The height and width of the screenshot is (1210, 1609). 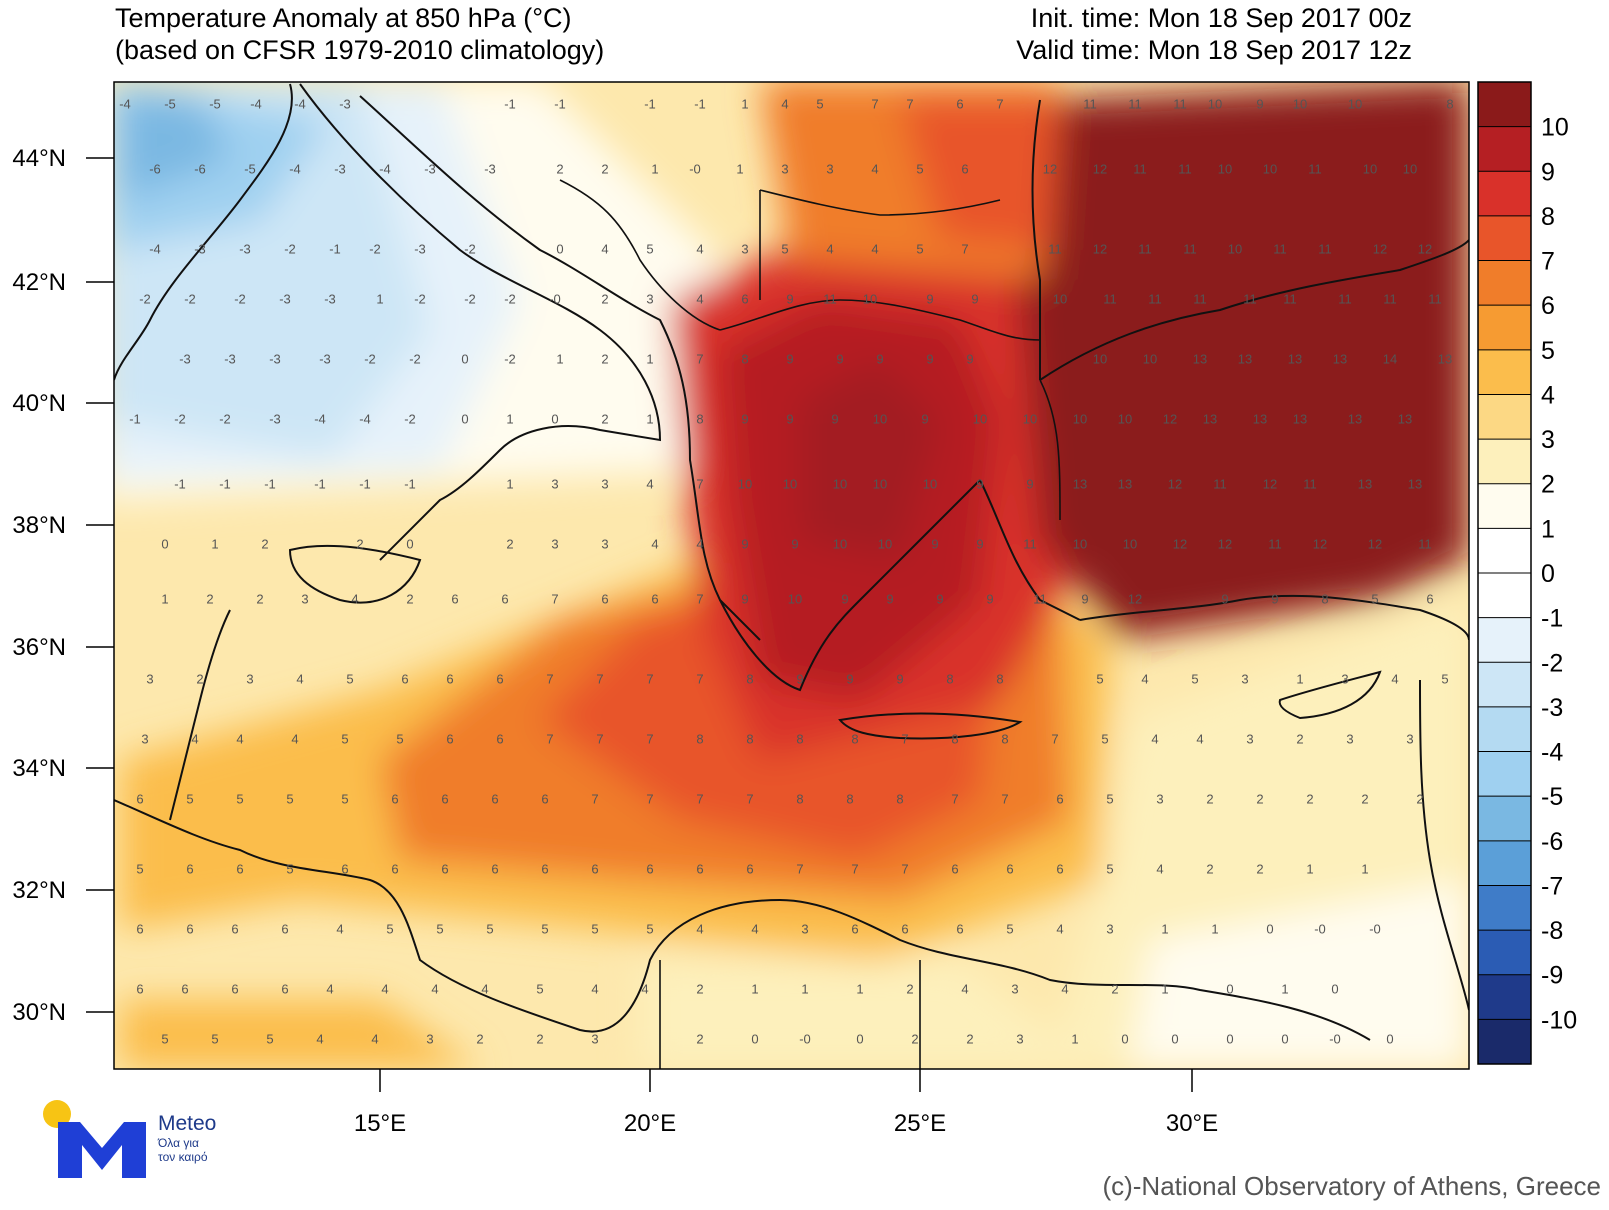 I want to click on latitude-axis: 44°N 42°N 40°N 38°N 36°N 34°N 32°N 30°N, so click(x=63, y=585).